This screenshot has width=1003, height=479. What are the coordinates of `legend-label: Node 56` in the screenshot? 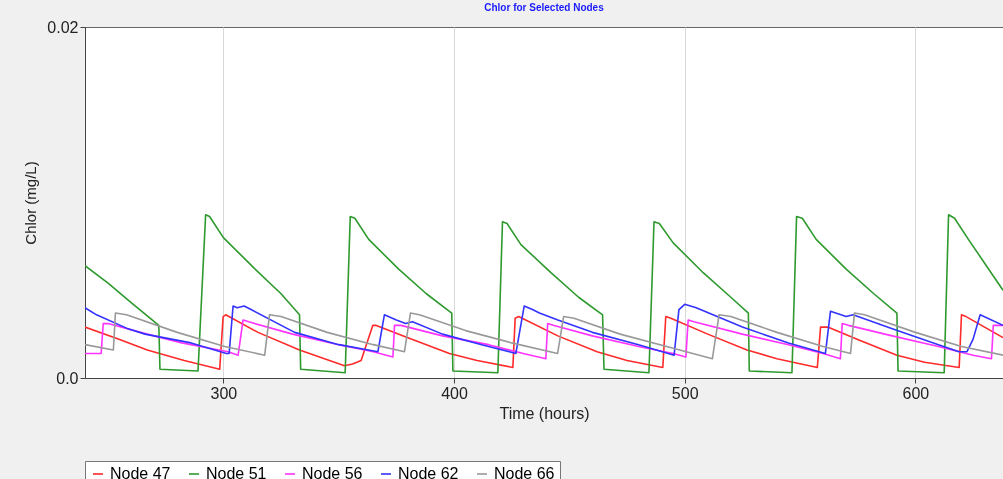 It's located at (332, 472).